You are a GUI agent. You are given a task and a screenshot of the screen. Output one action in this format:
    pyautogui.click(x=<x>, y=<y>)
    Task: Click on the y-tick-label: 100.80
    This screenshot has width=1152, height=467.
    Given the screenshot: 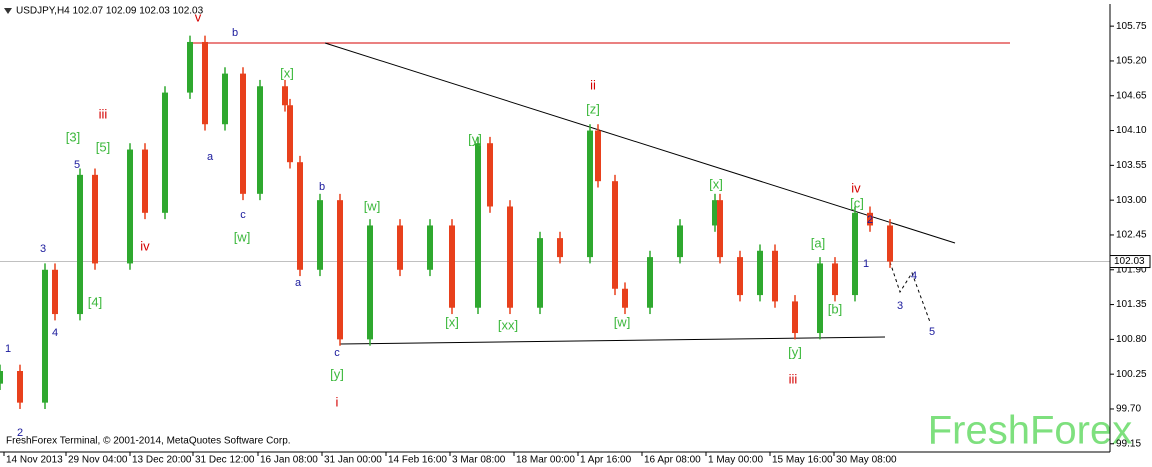 What is the action you would take?
    pyautogui.click(x=1131, y=339)
    